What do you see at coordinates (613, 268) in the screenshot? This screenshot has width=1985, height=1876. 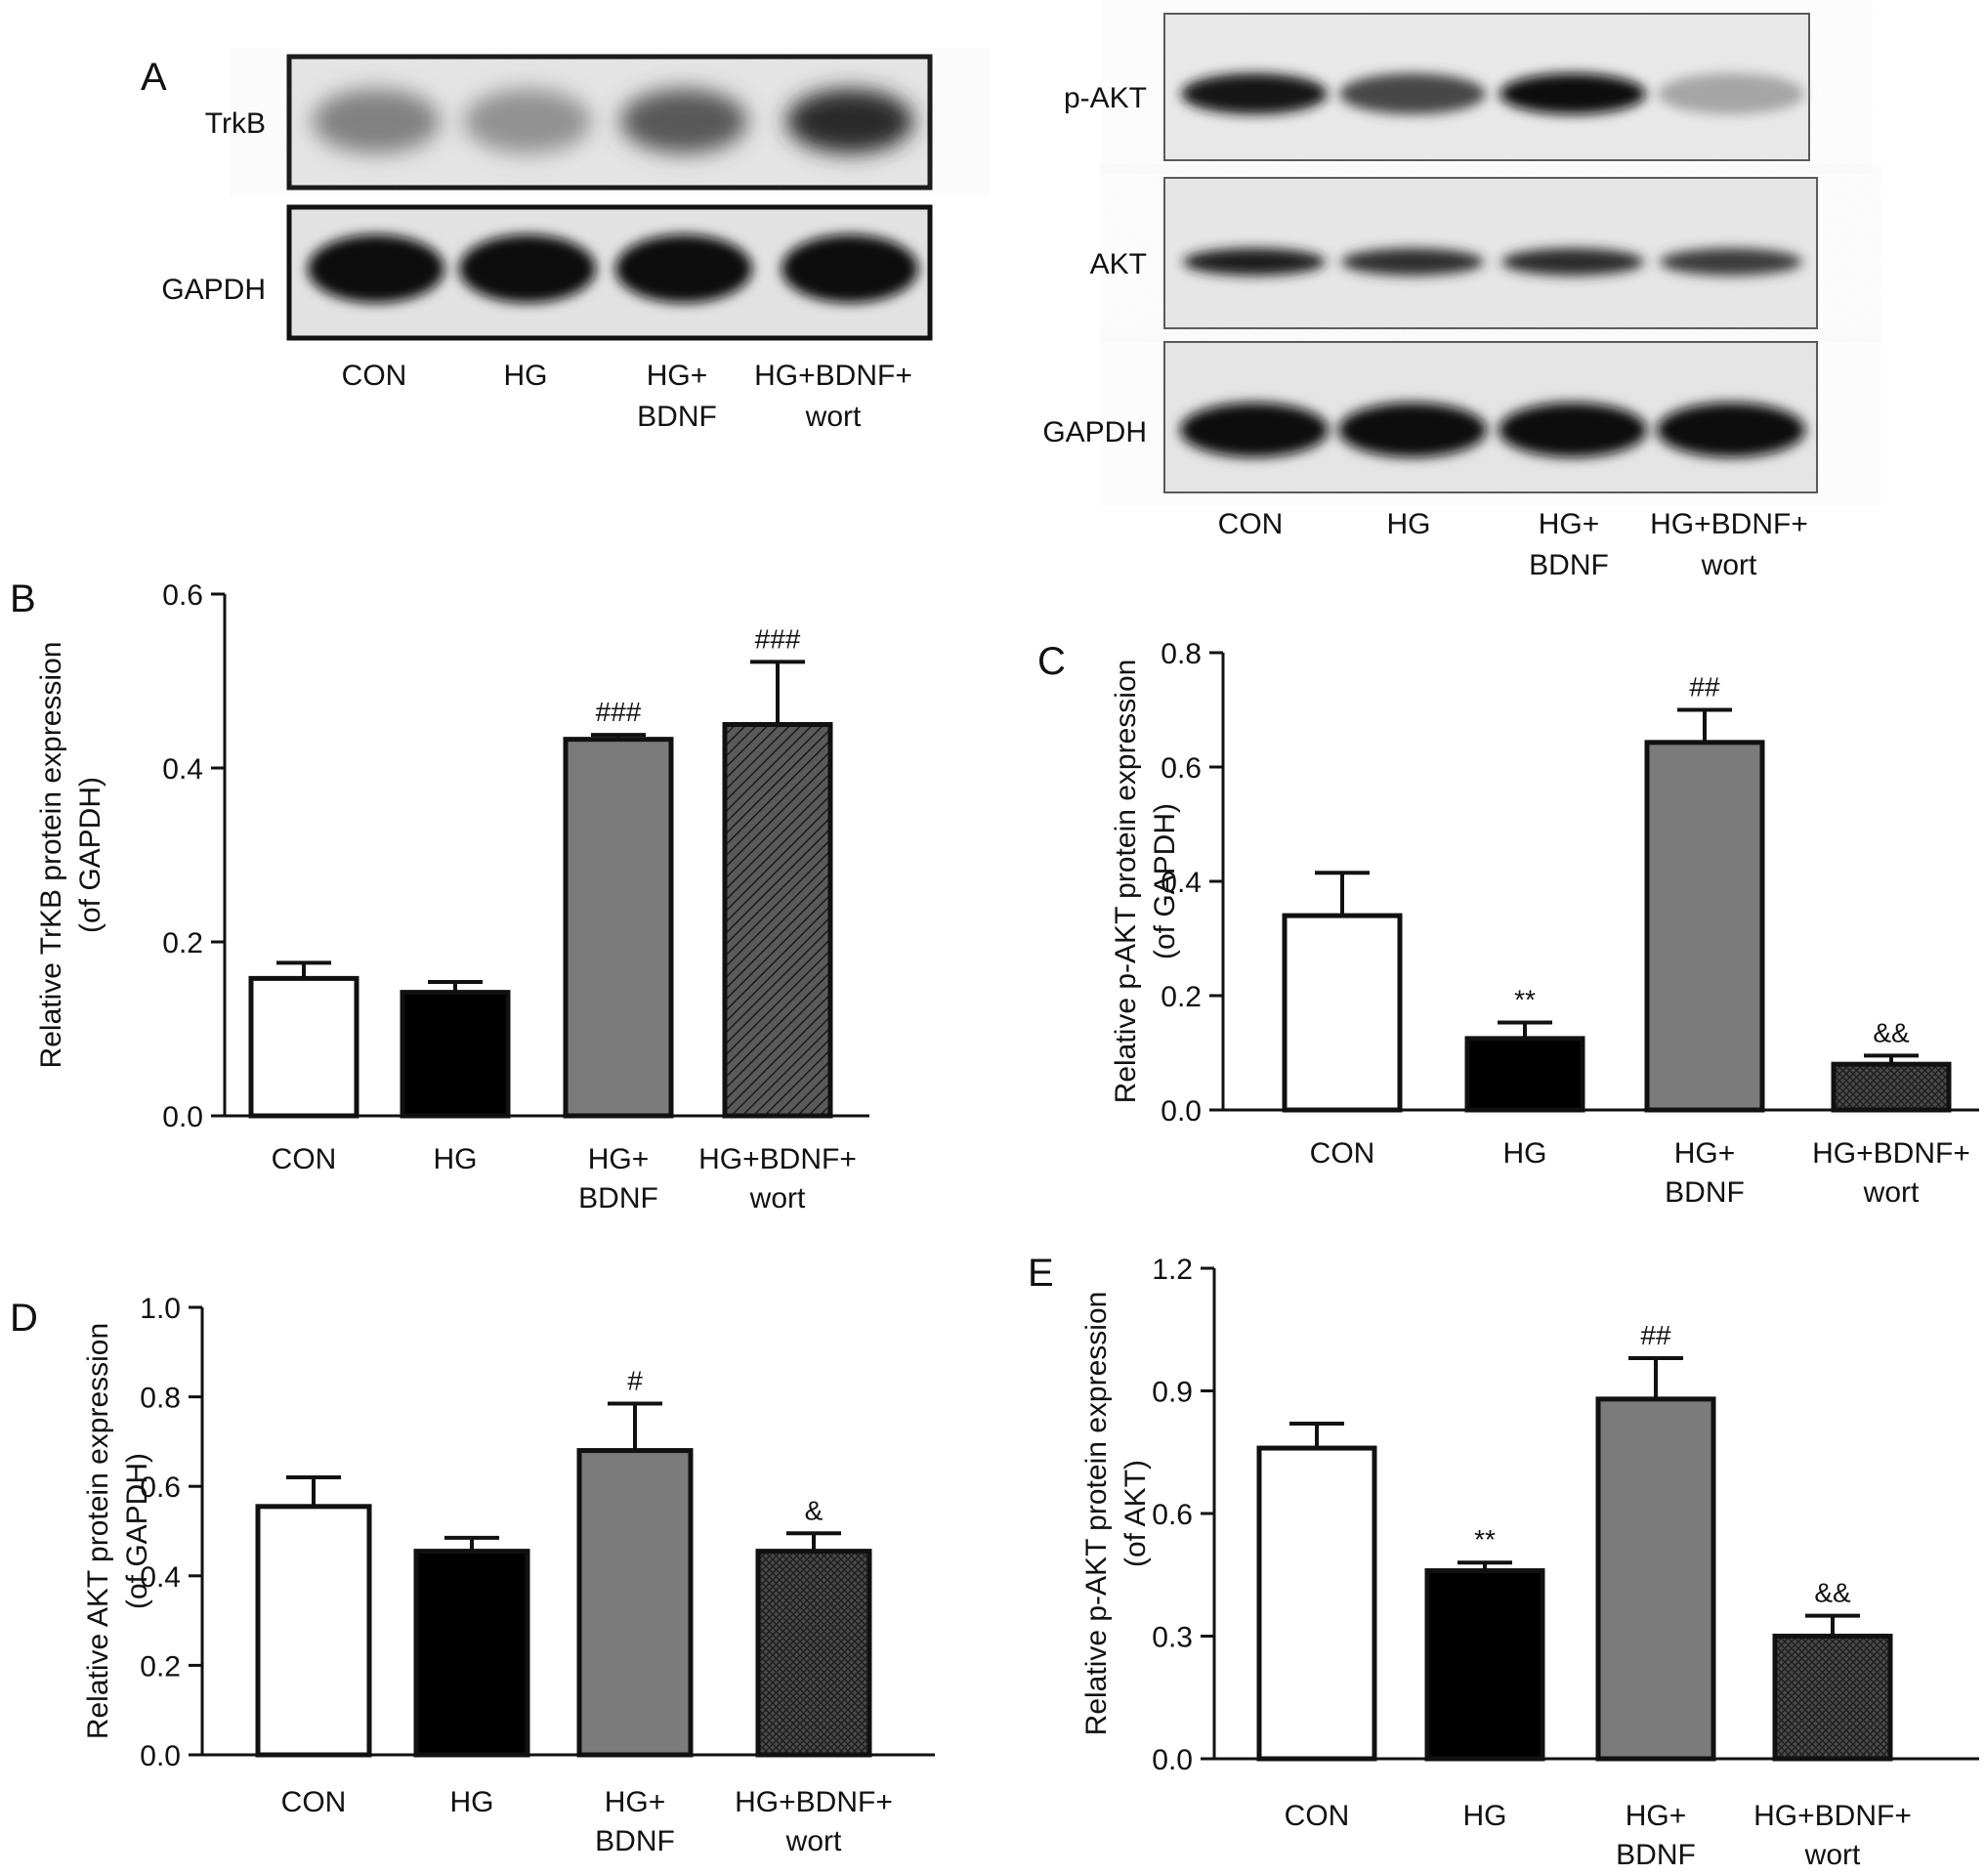 I see `band-row-gapdh-left` at bounding box center [613, 268].